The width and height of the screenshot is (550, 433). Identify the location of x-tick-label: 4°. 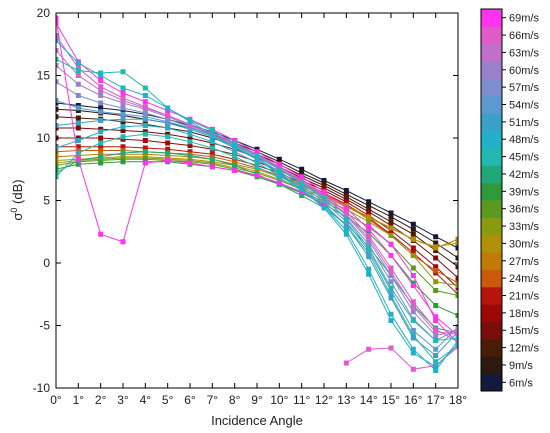
(146, 400).